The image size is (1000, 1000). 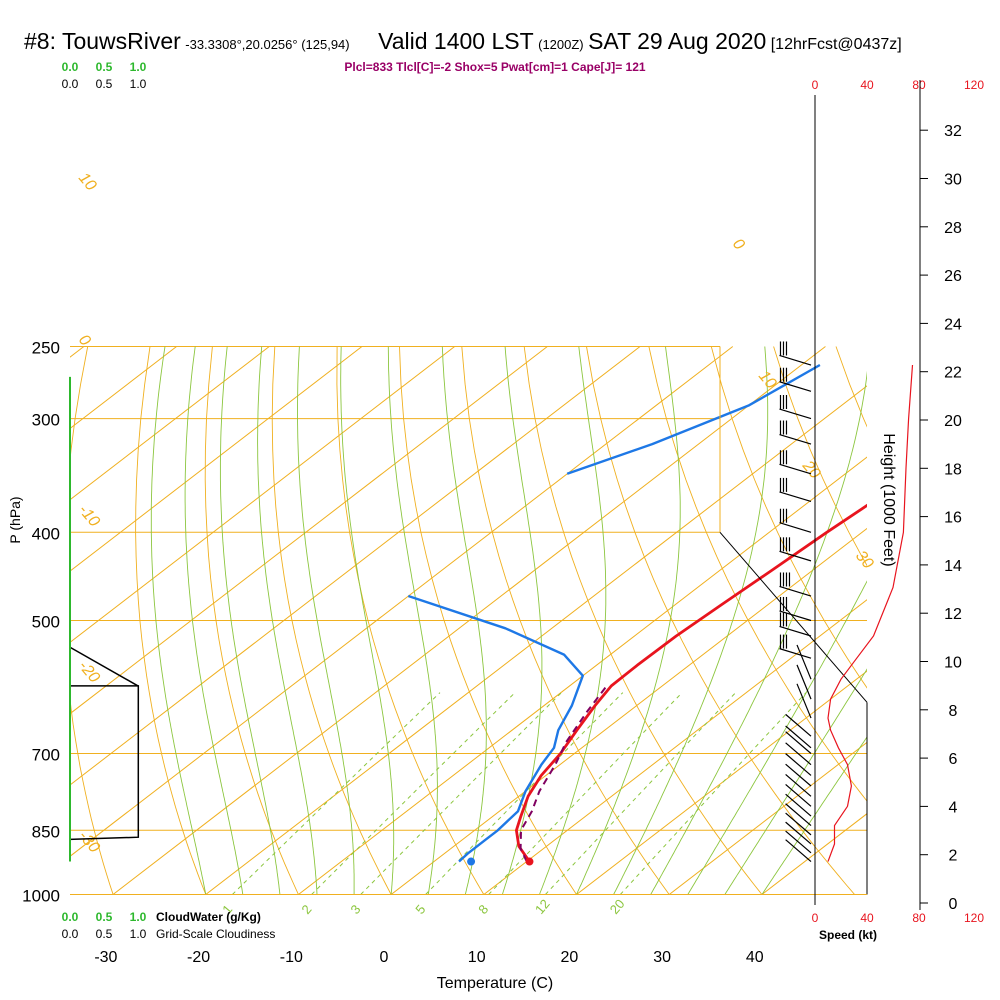 What do you see at coordinates (104, 917) in the screenshot?
I see `cloudwater-scale-bottom: 0.5` at bounding box center [104, 917].